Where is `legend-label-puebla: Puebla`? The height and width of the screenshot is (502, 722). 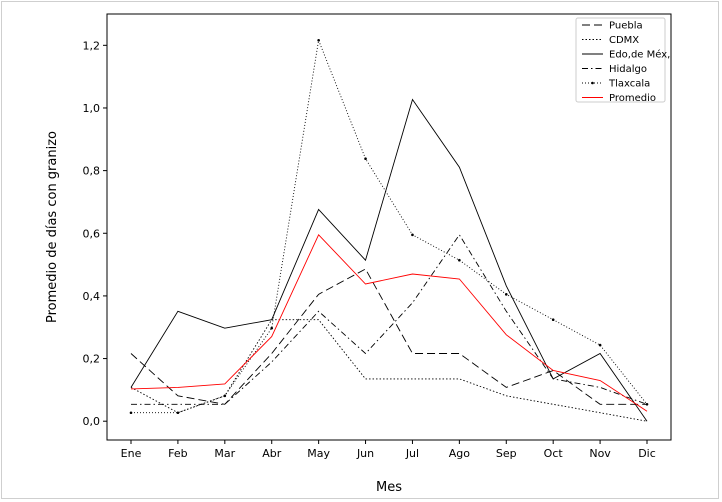
legend-label-puebla: Puebla is located at coordinates (626, 26).